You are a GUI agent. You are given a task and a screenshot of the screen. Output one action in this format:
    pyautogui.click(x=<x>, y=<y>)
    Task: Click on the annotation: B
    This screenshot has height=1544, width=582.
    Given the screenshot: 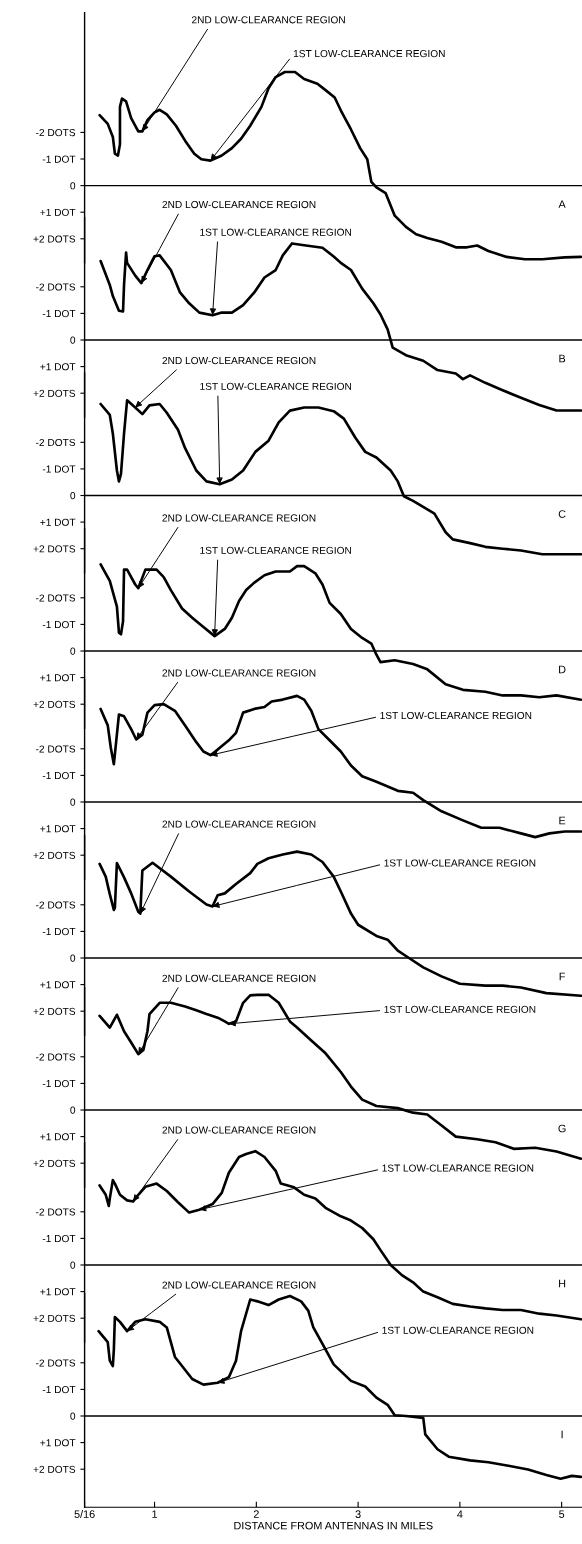 What is the action you would take?
    pyautogui.click(x=562, y=358)
    